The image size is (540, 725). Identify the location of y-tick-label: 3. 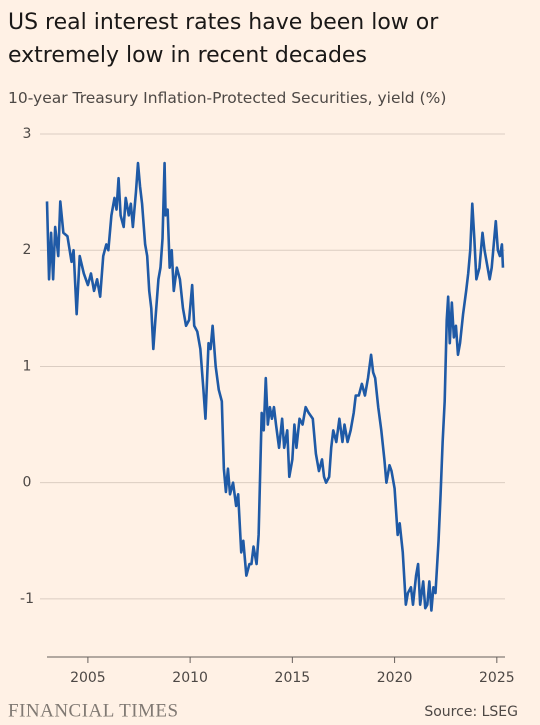
(27, 134).